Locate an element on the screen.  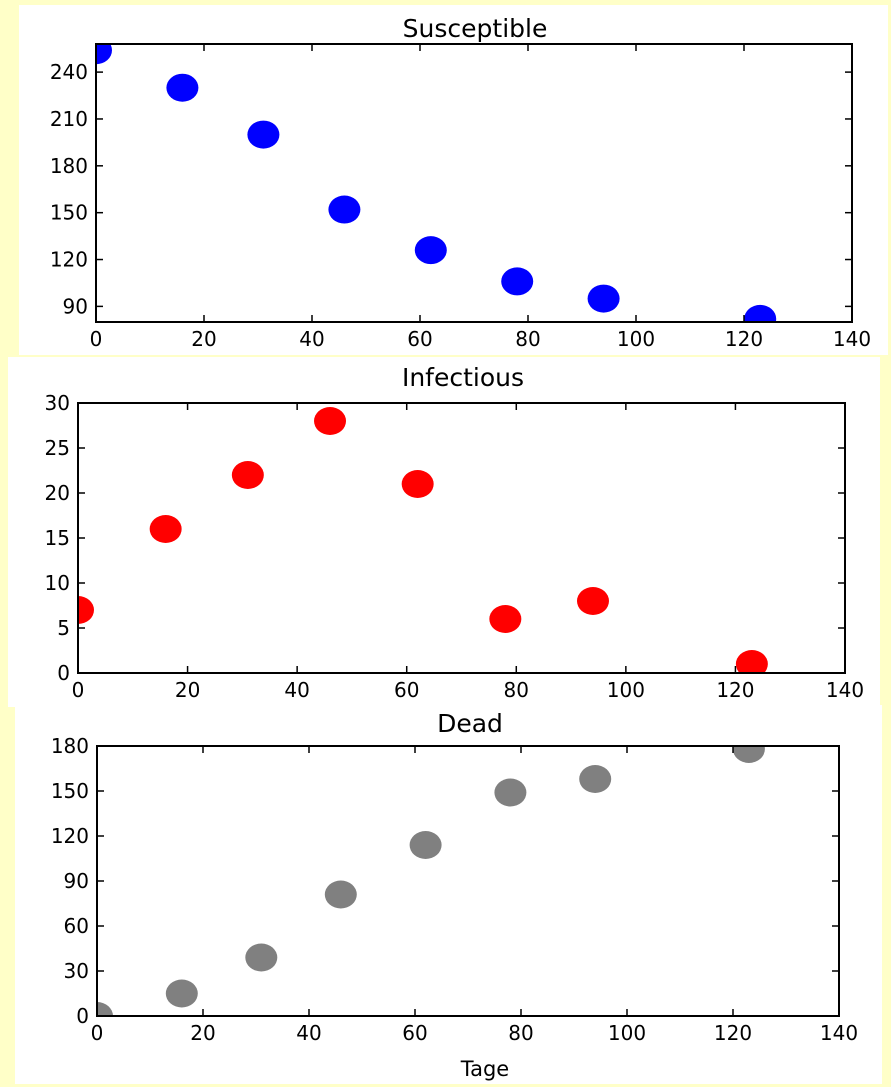
dead-title: Dead is located at coordinates (470, 723).